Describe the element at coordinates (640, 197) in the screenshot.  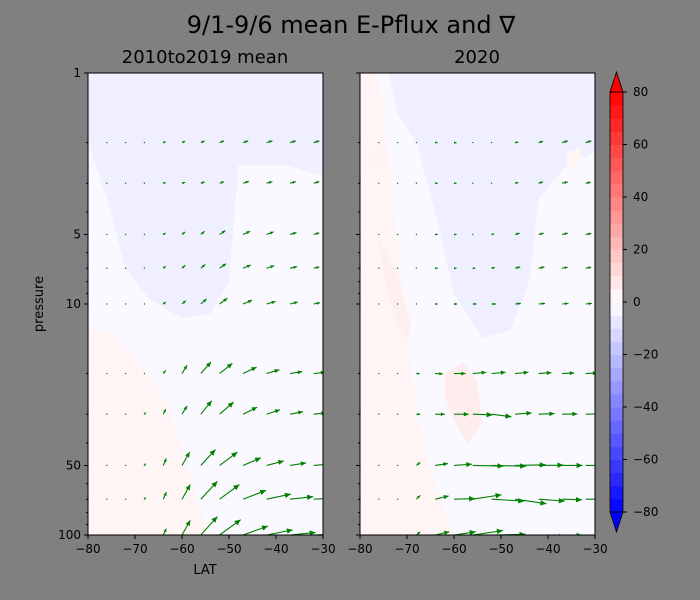
I see `colorbar-tick-label: 40` at that location.